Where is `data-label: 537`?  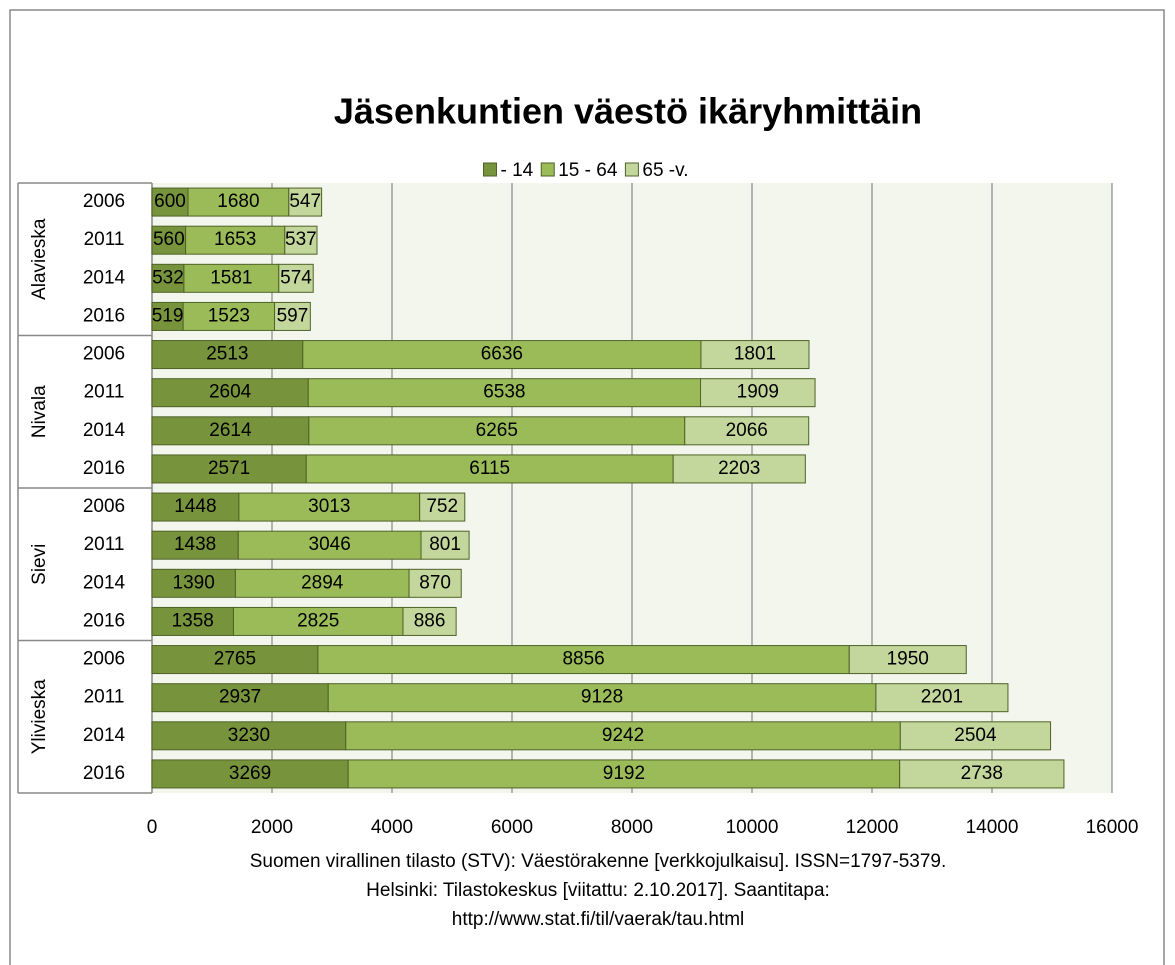
data-label: 537 is located at coordinates (301, 239).